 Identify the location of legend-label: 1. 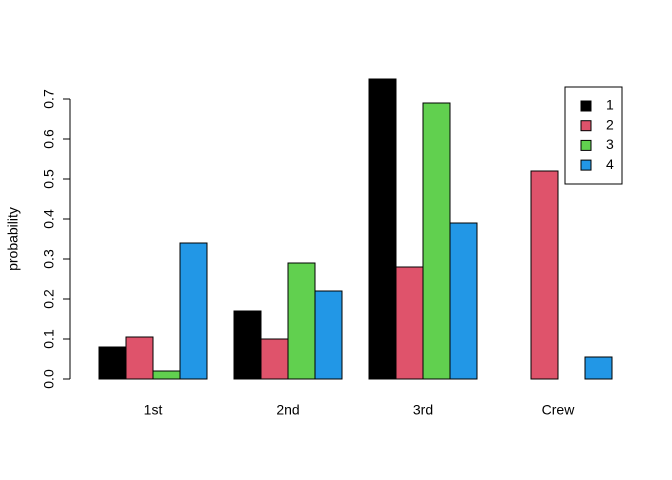
(610, 105).